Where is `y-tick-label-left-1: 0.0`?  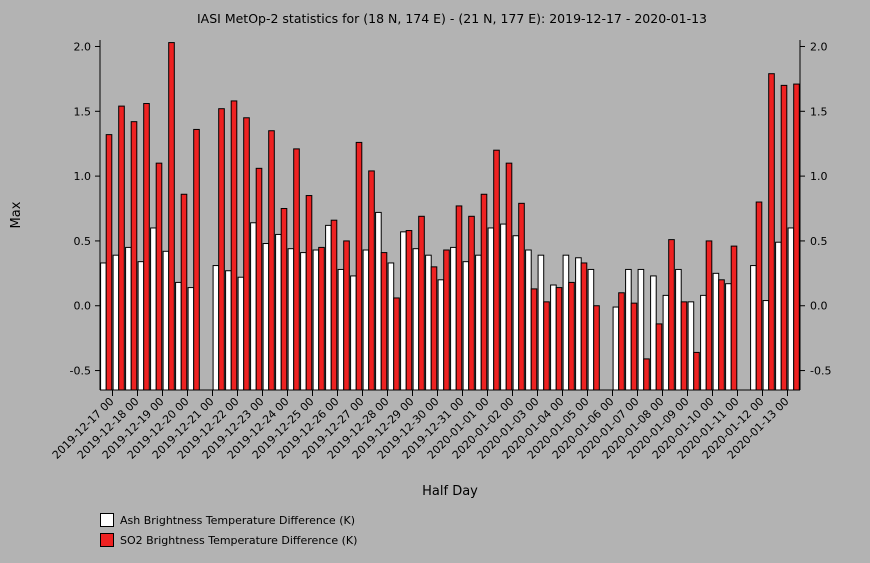 y-tick-label-left-1: 0.0 is located at coordinates (83, 306).